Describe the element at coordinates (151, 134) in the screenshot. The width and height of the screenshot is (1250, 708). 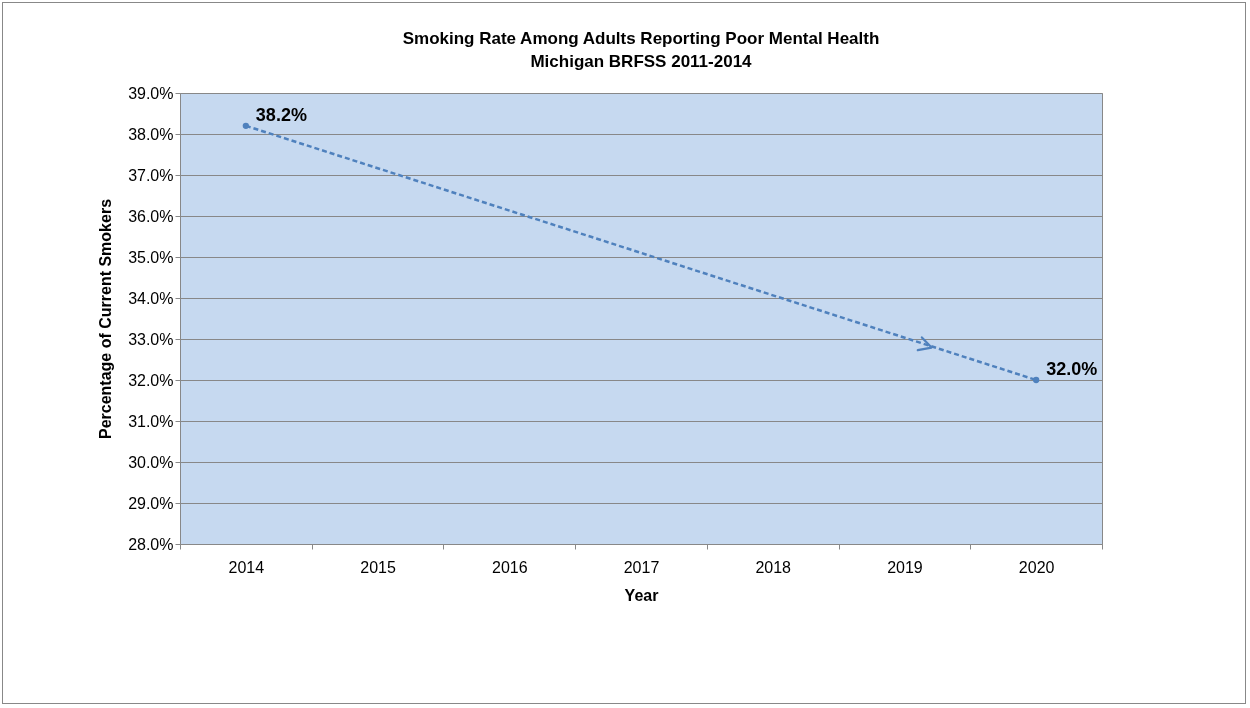
I see `y-tick-label: 38.0%` at that location.